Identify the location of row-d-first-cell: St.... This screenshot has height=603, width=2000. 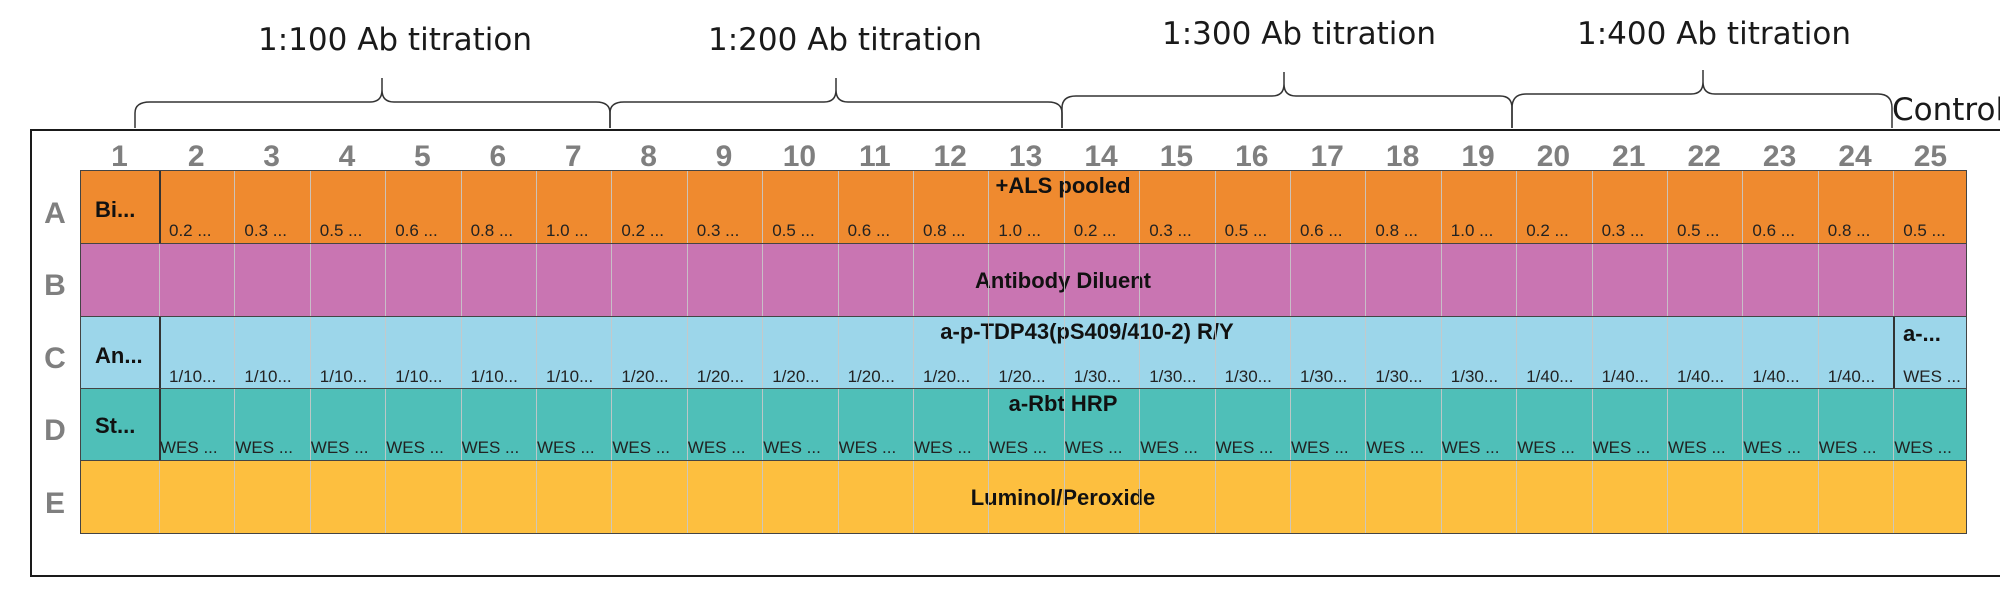
(115, 425).